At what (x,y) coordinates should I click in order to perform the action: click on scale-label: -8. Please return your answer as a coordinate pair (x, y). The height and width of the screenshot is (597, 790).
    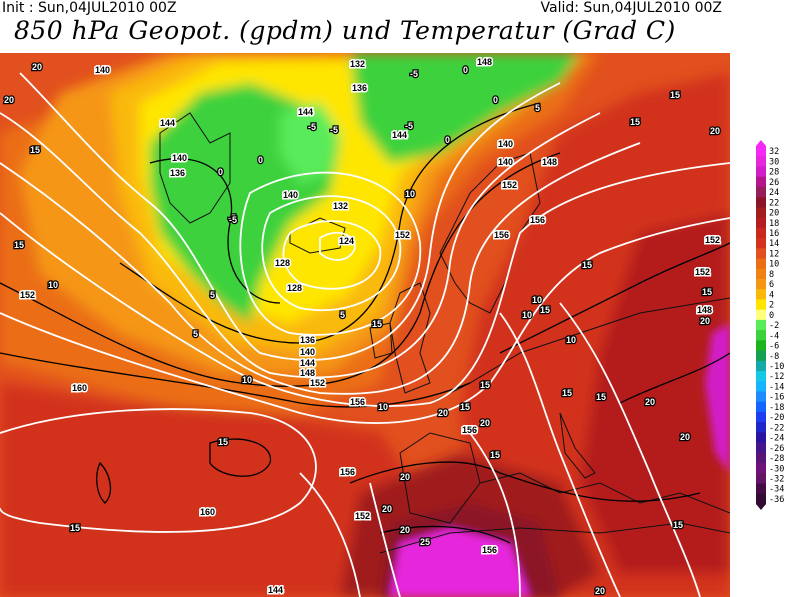
    Looking at the image, I should click on (774, 357).